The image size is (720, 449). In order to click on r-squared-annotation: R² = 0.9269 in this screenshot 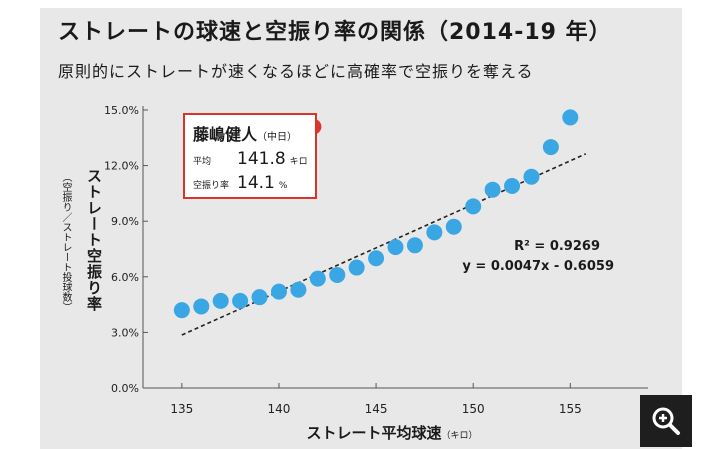, I will do `click(557, 246)`.